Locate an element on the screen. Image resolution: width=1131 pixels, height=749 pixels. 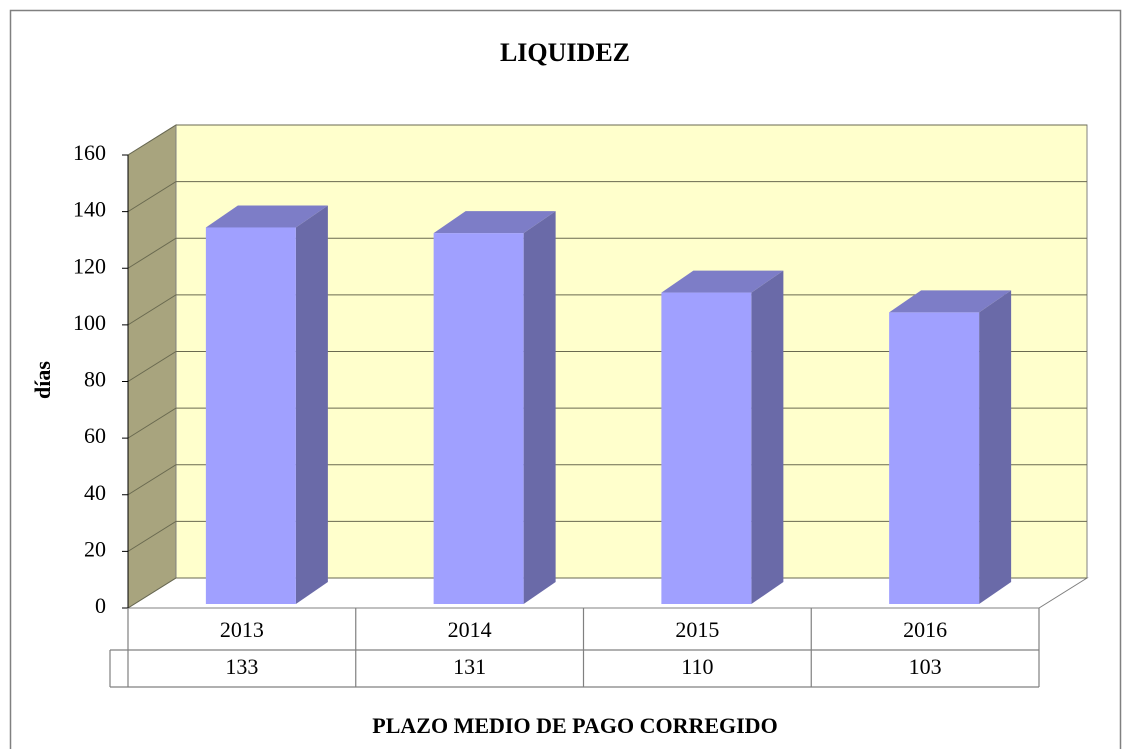
y-tick-label: 160 is located at coordinates (89, 152).